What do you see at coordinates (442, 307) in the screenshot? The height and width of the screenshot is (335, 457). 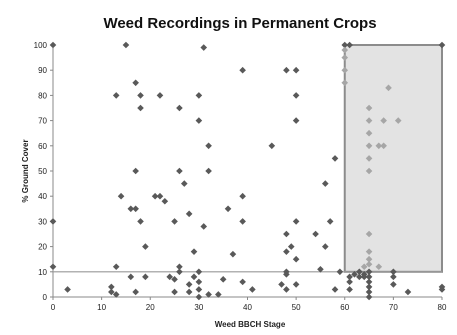 I see `x-tick-label: 80` at bounding box center [442, 307].